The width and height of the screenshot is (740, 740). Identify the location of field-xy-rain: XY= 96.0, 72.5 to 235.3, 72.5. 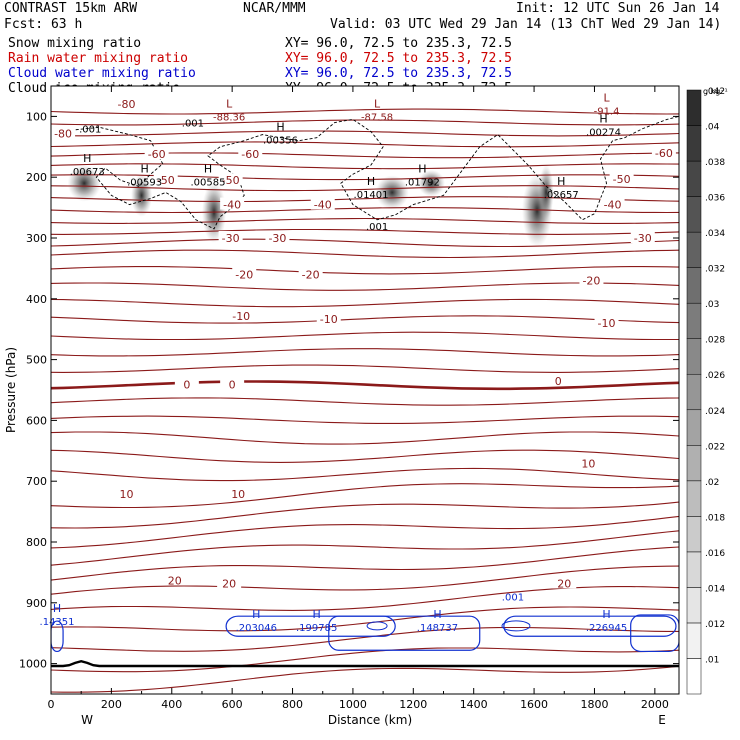
(398, 58).